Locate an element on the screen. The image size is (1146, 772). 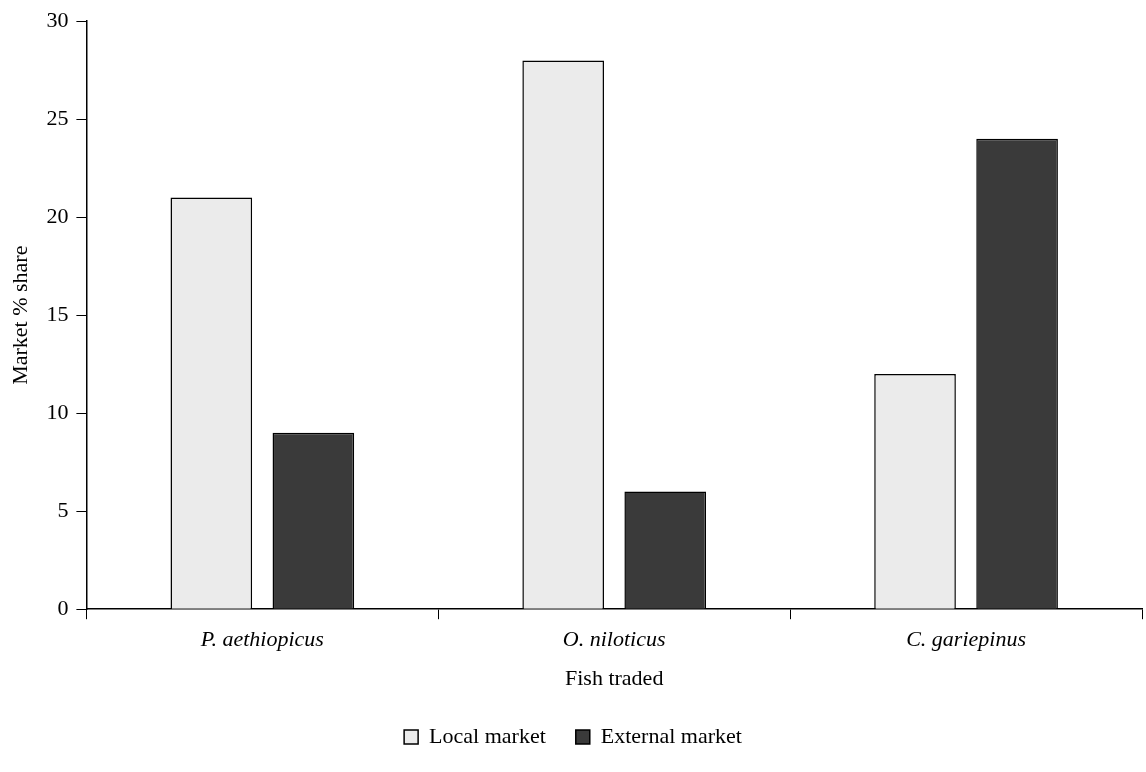
legend-label: Local market is located at coordinates (487, 735).